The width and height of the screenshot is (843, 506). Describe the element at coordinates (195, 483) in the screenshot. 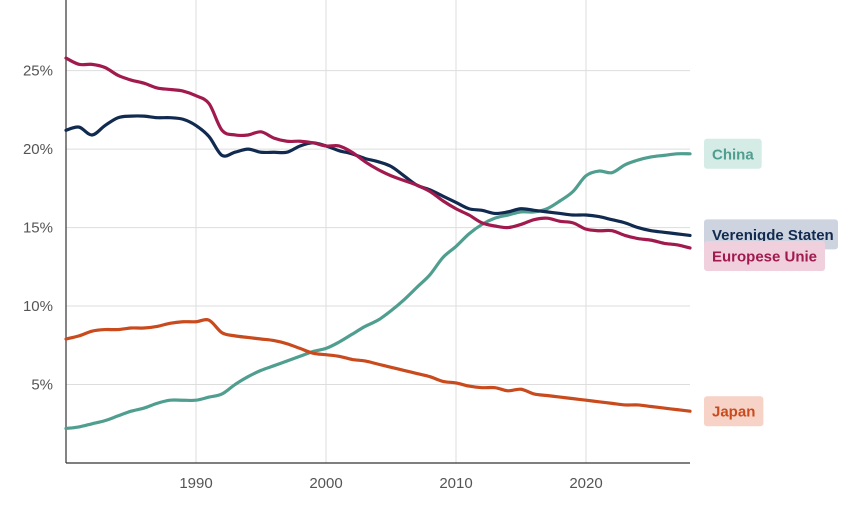

I see `x-tick-label: 1990` at that location.